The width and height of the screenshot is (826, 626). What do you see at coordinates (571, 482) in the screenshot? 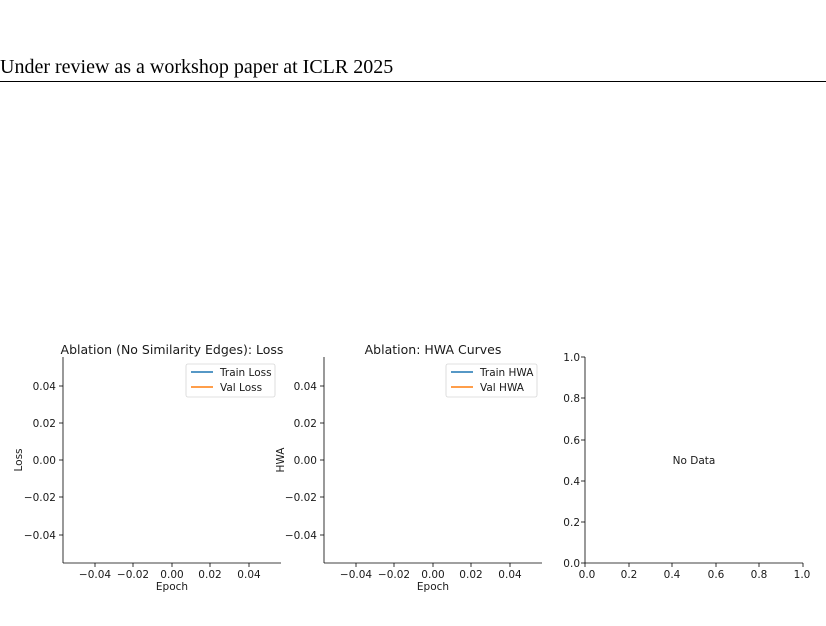
I see `ytick-label: 0.4` at bounding box center [571, 482].